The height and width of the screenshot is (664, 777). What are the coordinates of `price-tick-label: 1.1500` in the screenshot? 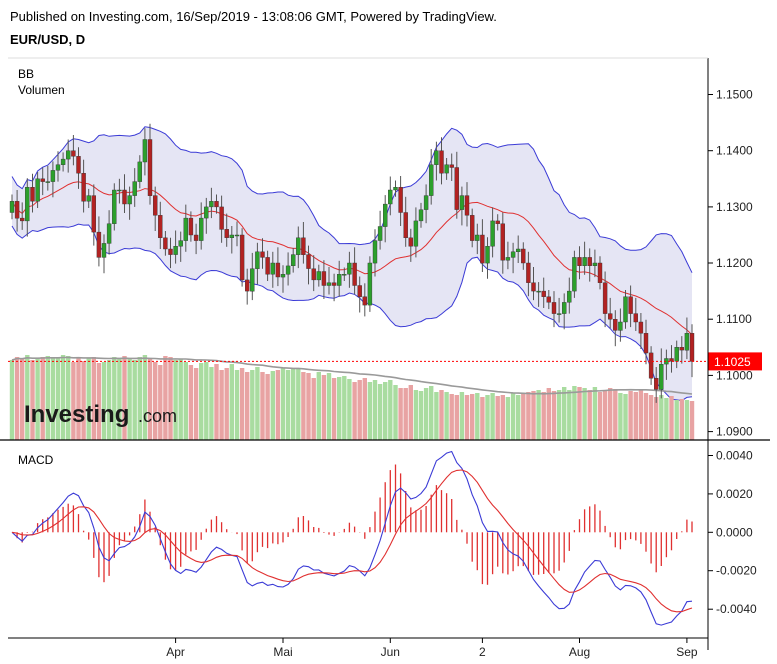 It's located at (734, 95).